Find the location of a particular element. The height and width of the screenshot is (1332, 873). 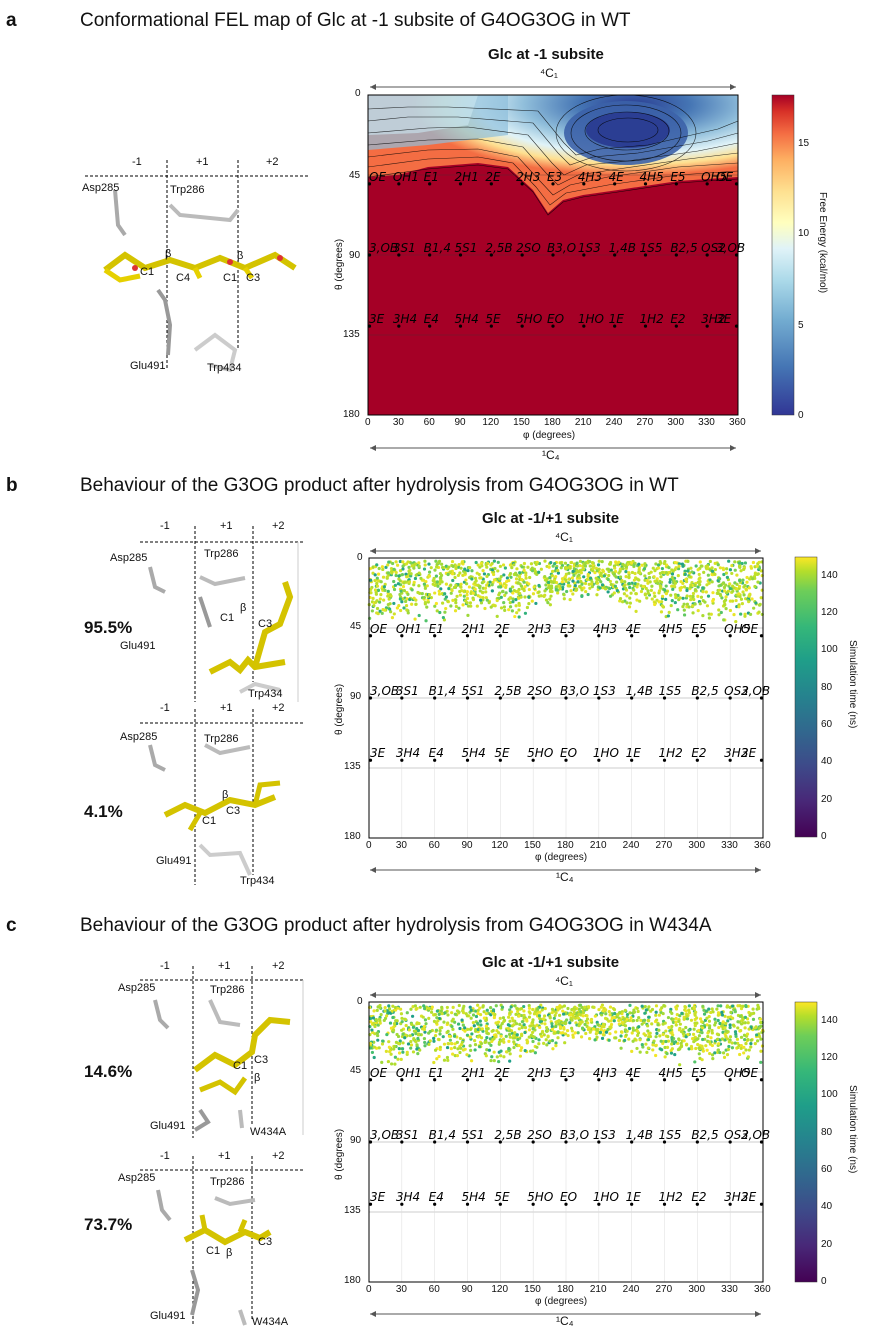

y-tick: 135 is located at coordinates (351, 334).